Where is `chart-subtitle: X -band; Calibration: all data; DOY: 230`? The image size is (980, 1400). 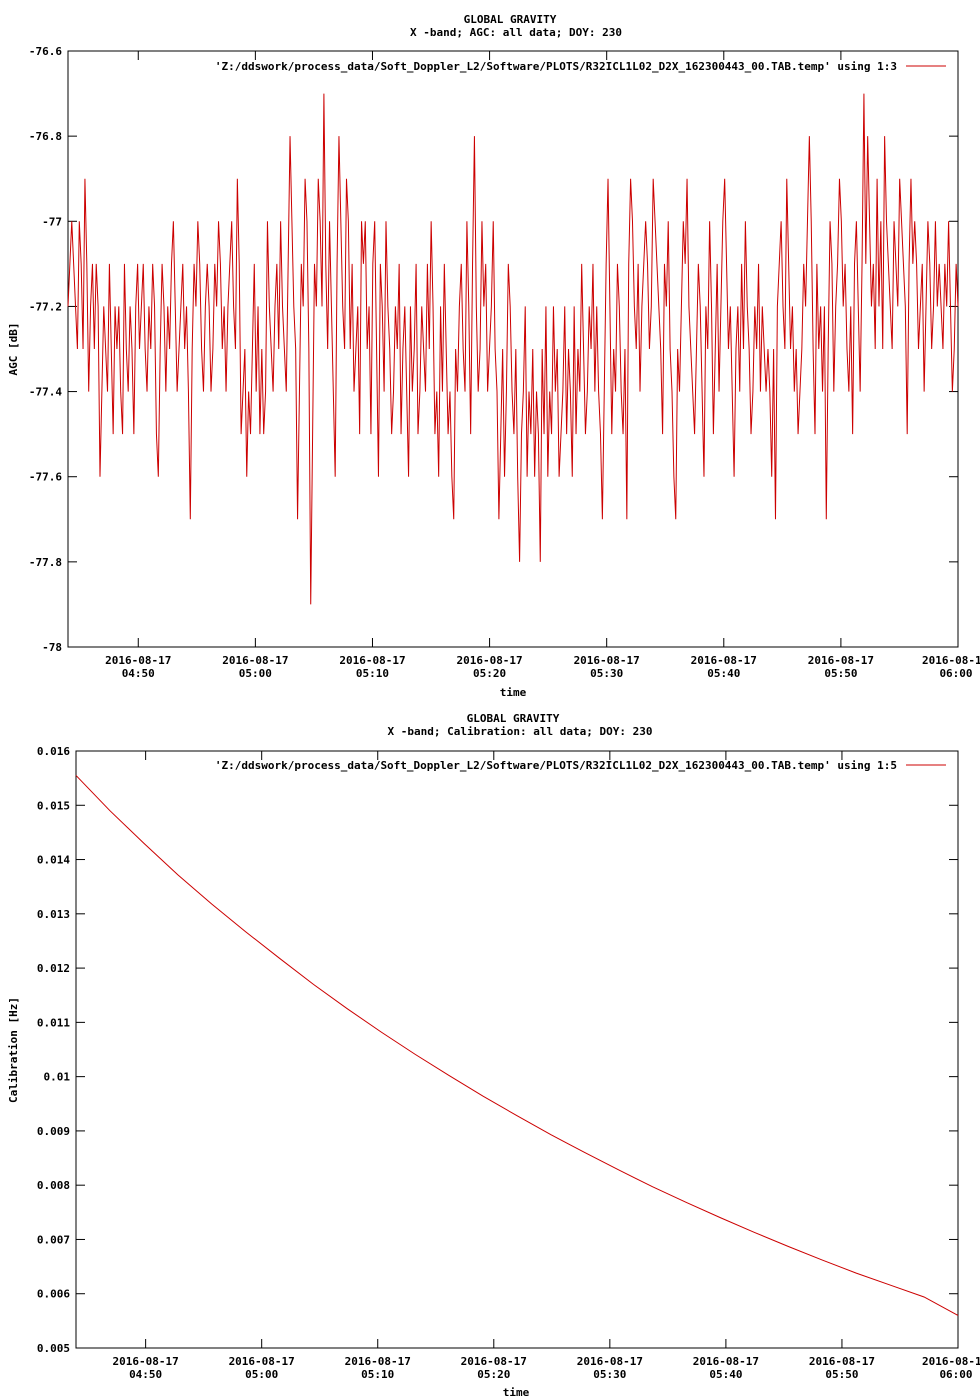
chart-subtitle: X -band; Calibration: all data; DOY: 230 is located at coordinates (520, 731).